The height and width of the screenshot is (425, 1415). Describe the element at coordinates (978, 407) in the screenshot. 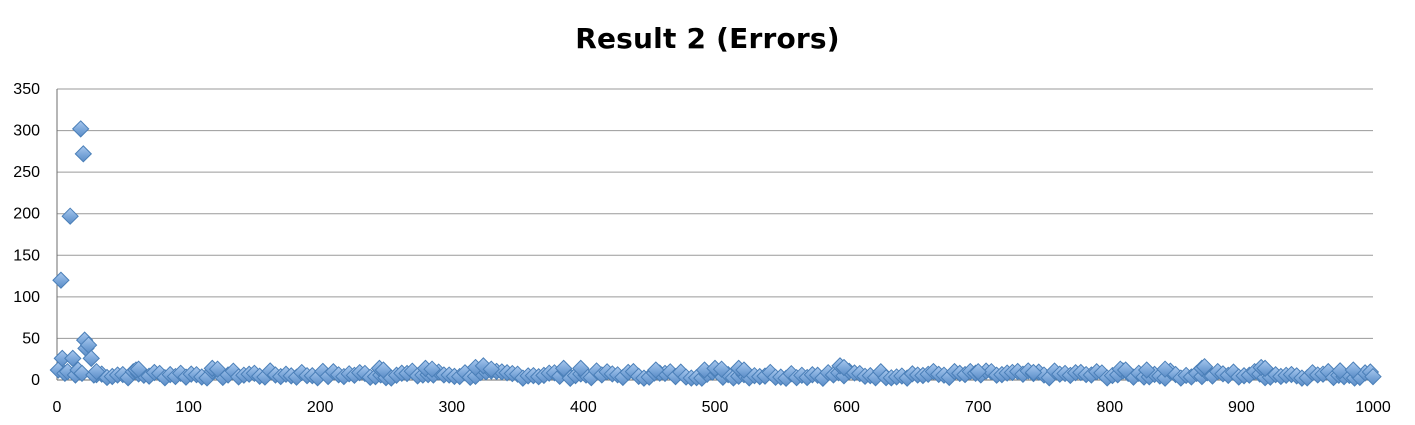

I see `x-tick-label: 700` at that location.